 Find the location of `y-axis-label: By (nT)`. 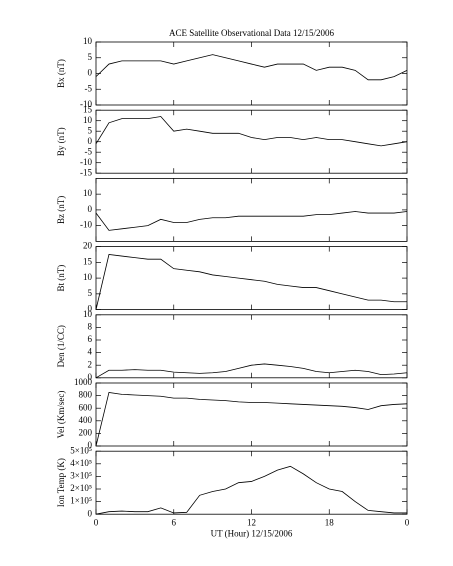

y-axis-label: By (nT) is located at coordinates (61, 141).